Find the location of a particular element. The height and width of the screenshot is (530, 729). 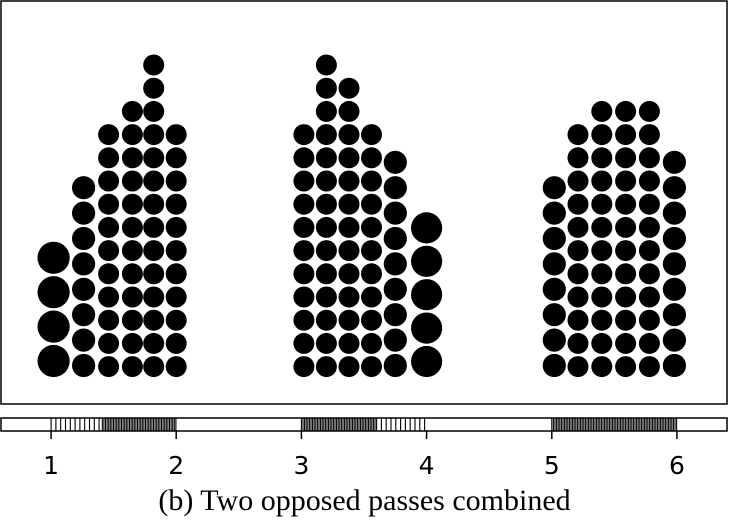

x-axis: 1 2 3 4 5 6 is located at coordinates (364, 455).